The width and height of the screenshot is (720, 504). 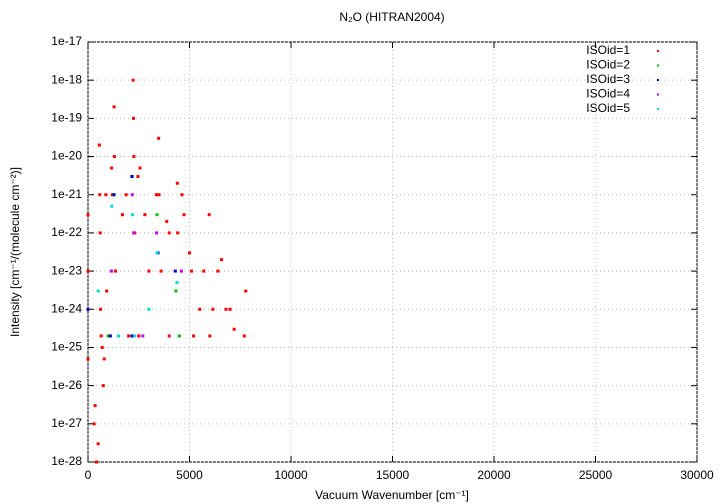 What do you see at coordinates (66, 308) in the screenshot?
I see `y-tick-label: 1e-24` at bounding box center [66, 308].